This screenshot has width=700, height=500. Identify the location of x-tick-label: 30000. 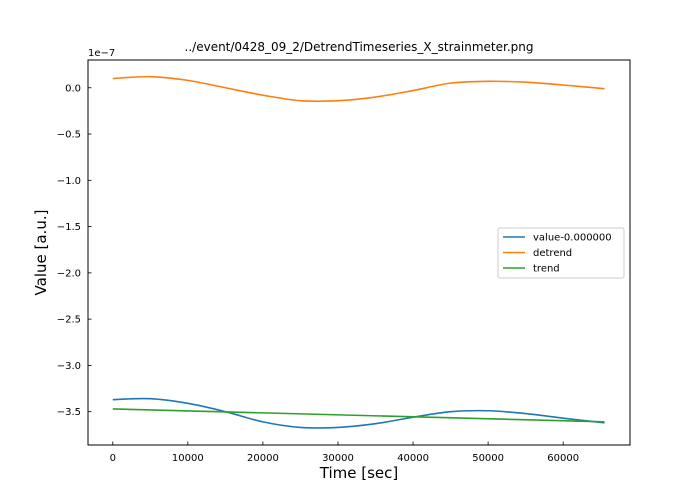
(338, 458).